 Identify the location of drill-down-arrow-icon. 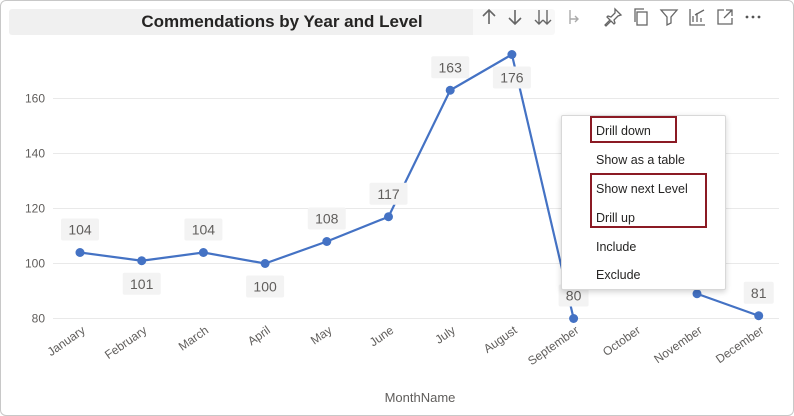
(515, 17).